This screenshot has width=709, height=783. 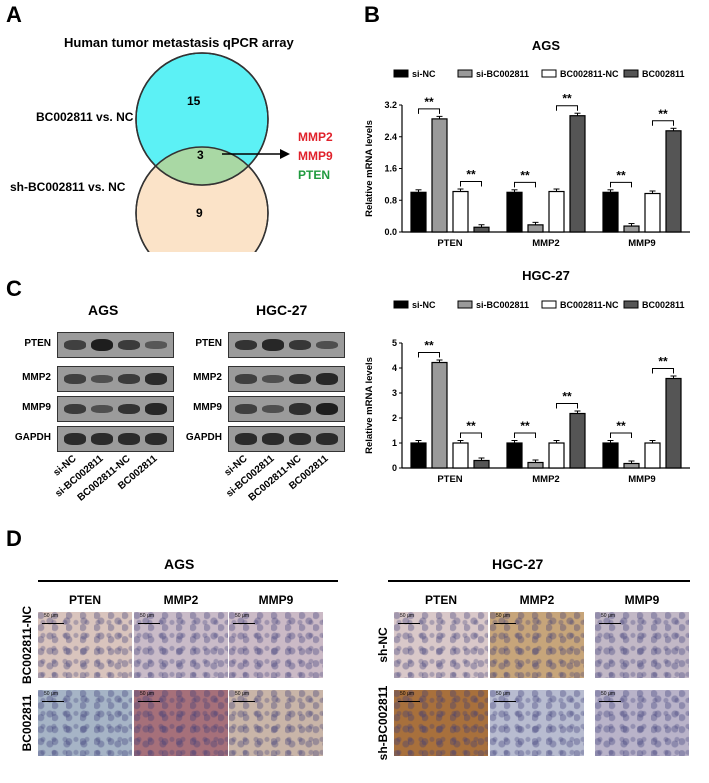 I want to click on ihc-title-ags: AGS, so click(x=179, y=564).